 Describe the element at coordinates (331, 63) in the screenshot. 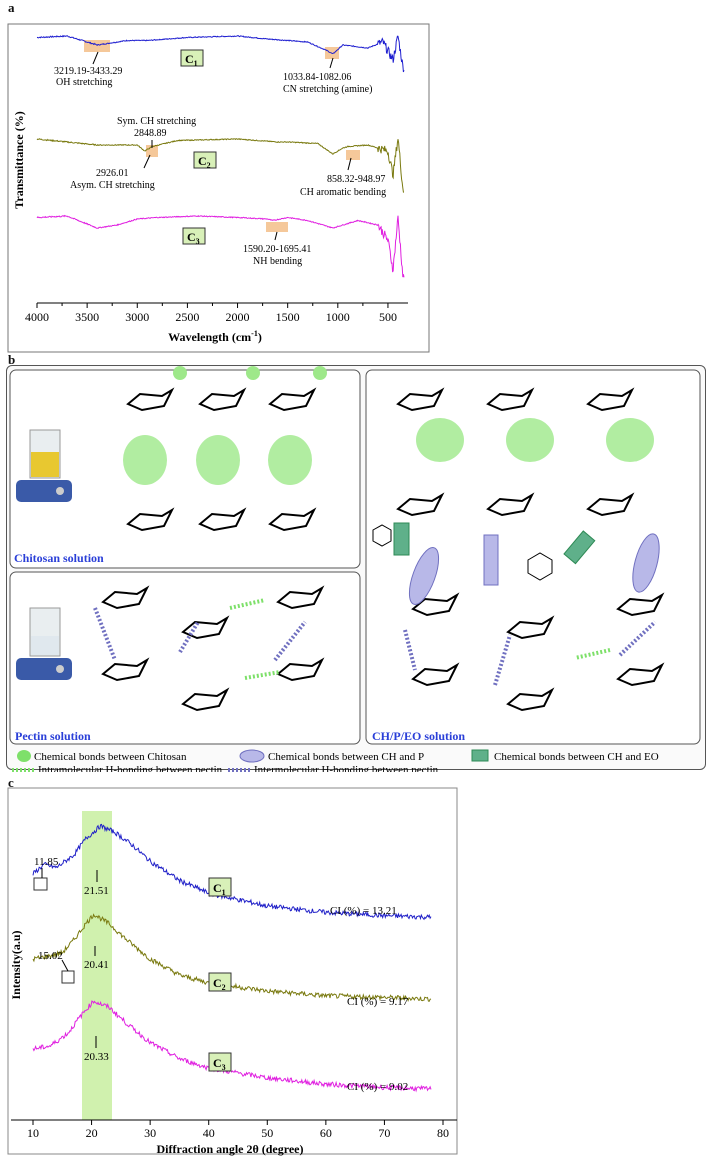

I see `c1-cn-arrow` at that location.